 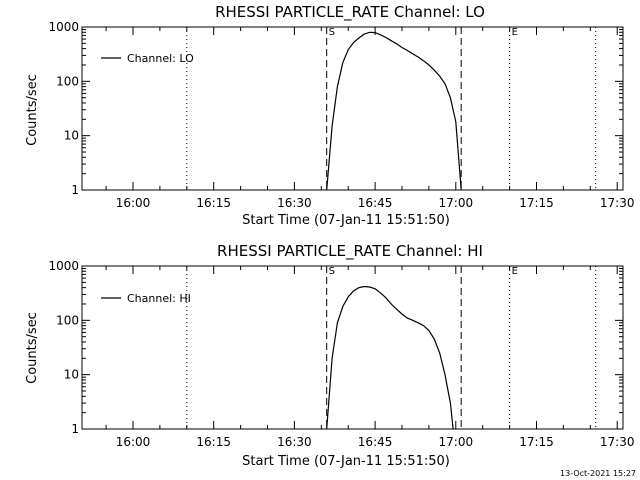 What do you see at coordinates (159, 298) in the screenshot?
I see `legend-label: Channel: HI` at bounding box center [159, 298].